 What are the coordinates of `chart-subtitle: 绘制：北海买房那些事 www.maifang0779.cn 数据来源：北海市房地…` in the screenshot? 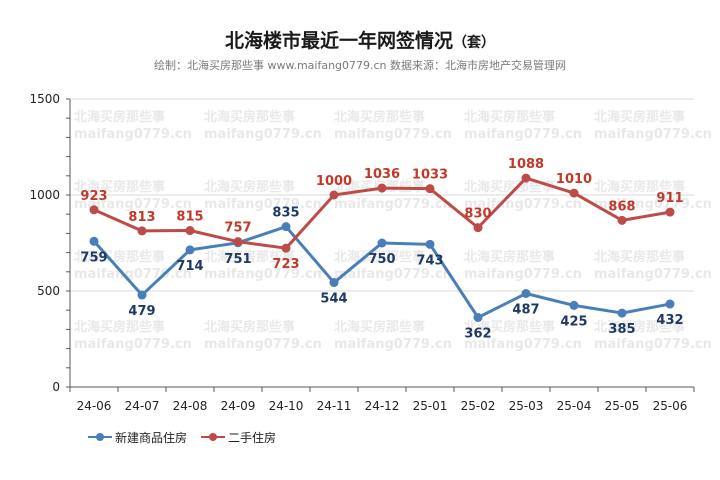 It's located at (360, 65).